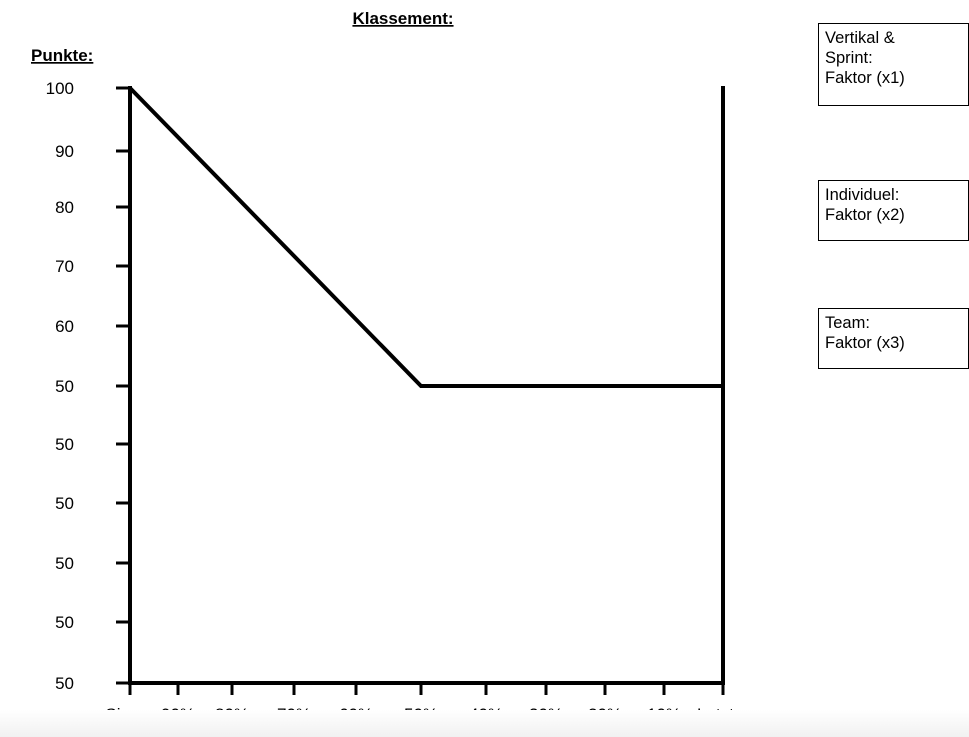  What do you see at coordinates (64, 151) in the screenshot?
I see `y-tick-label: 90` at bounding box center [64, 151].